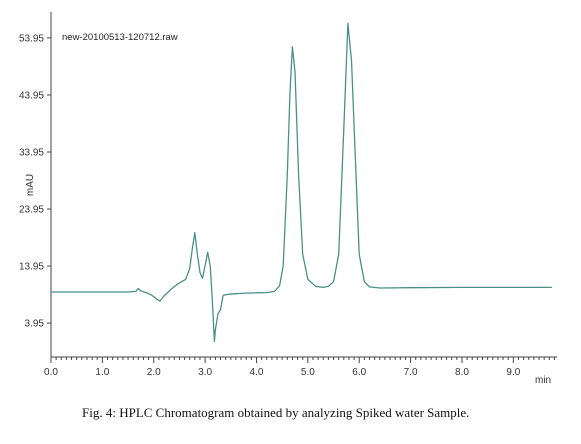 The width and height of the screenshot is (581, 444). Describe the element at coordinates (35, 324) in the screenshot. I see `y-tick-label: 3.95` at that location.